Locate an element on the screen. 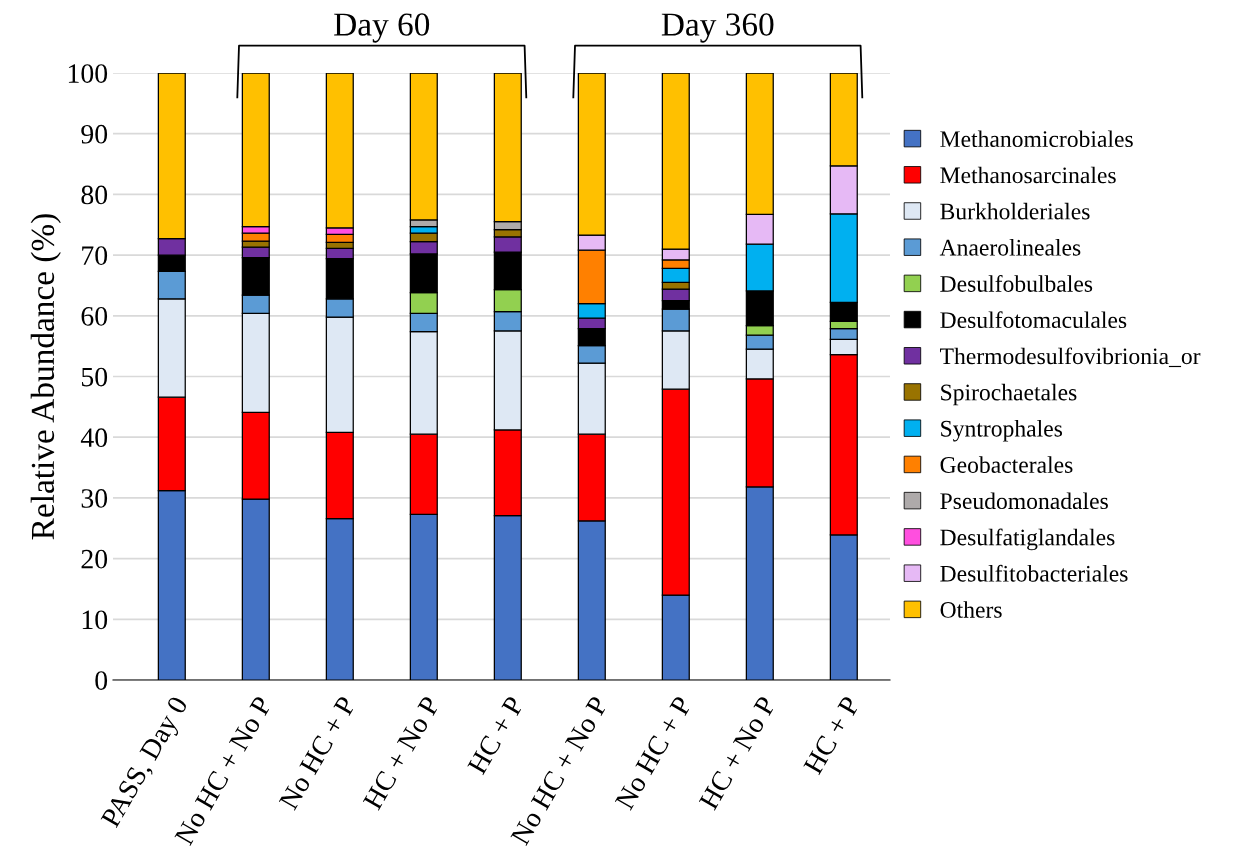 Image resolution: width=1246 pixels, height=865 pixels. y-tick-label: 30 is located at coordinates (94, 498).